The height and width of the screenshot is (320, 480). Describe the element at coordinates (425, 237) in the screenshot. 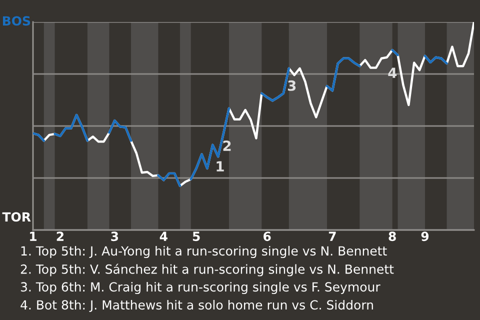

I see `x-tick-label: 9` at that location.